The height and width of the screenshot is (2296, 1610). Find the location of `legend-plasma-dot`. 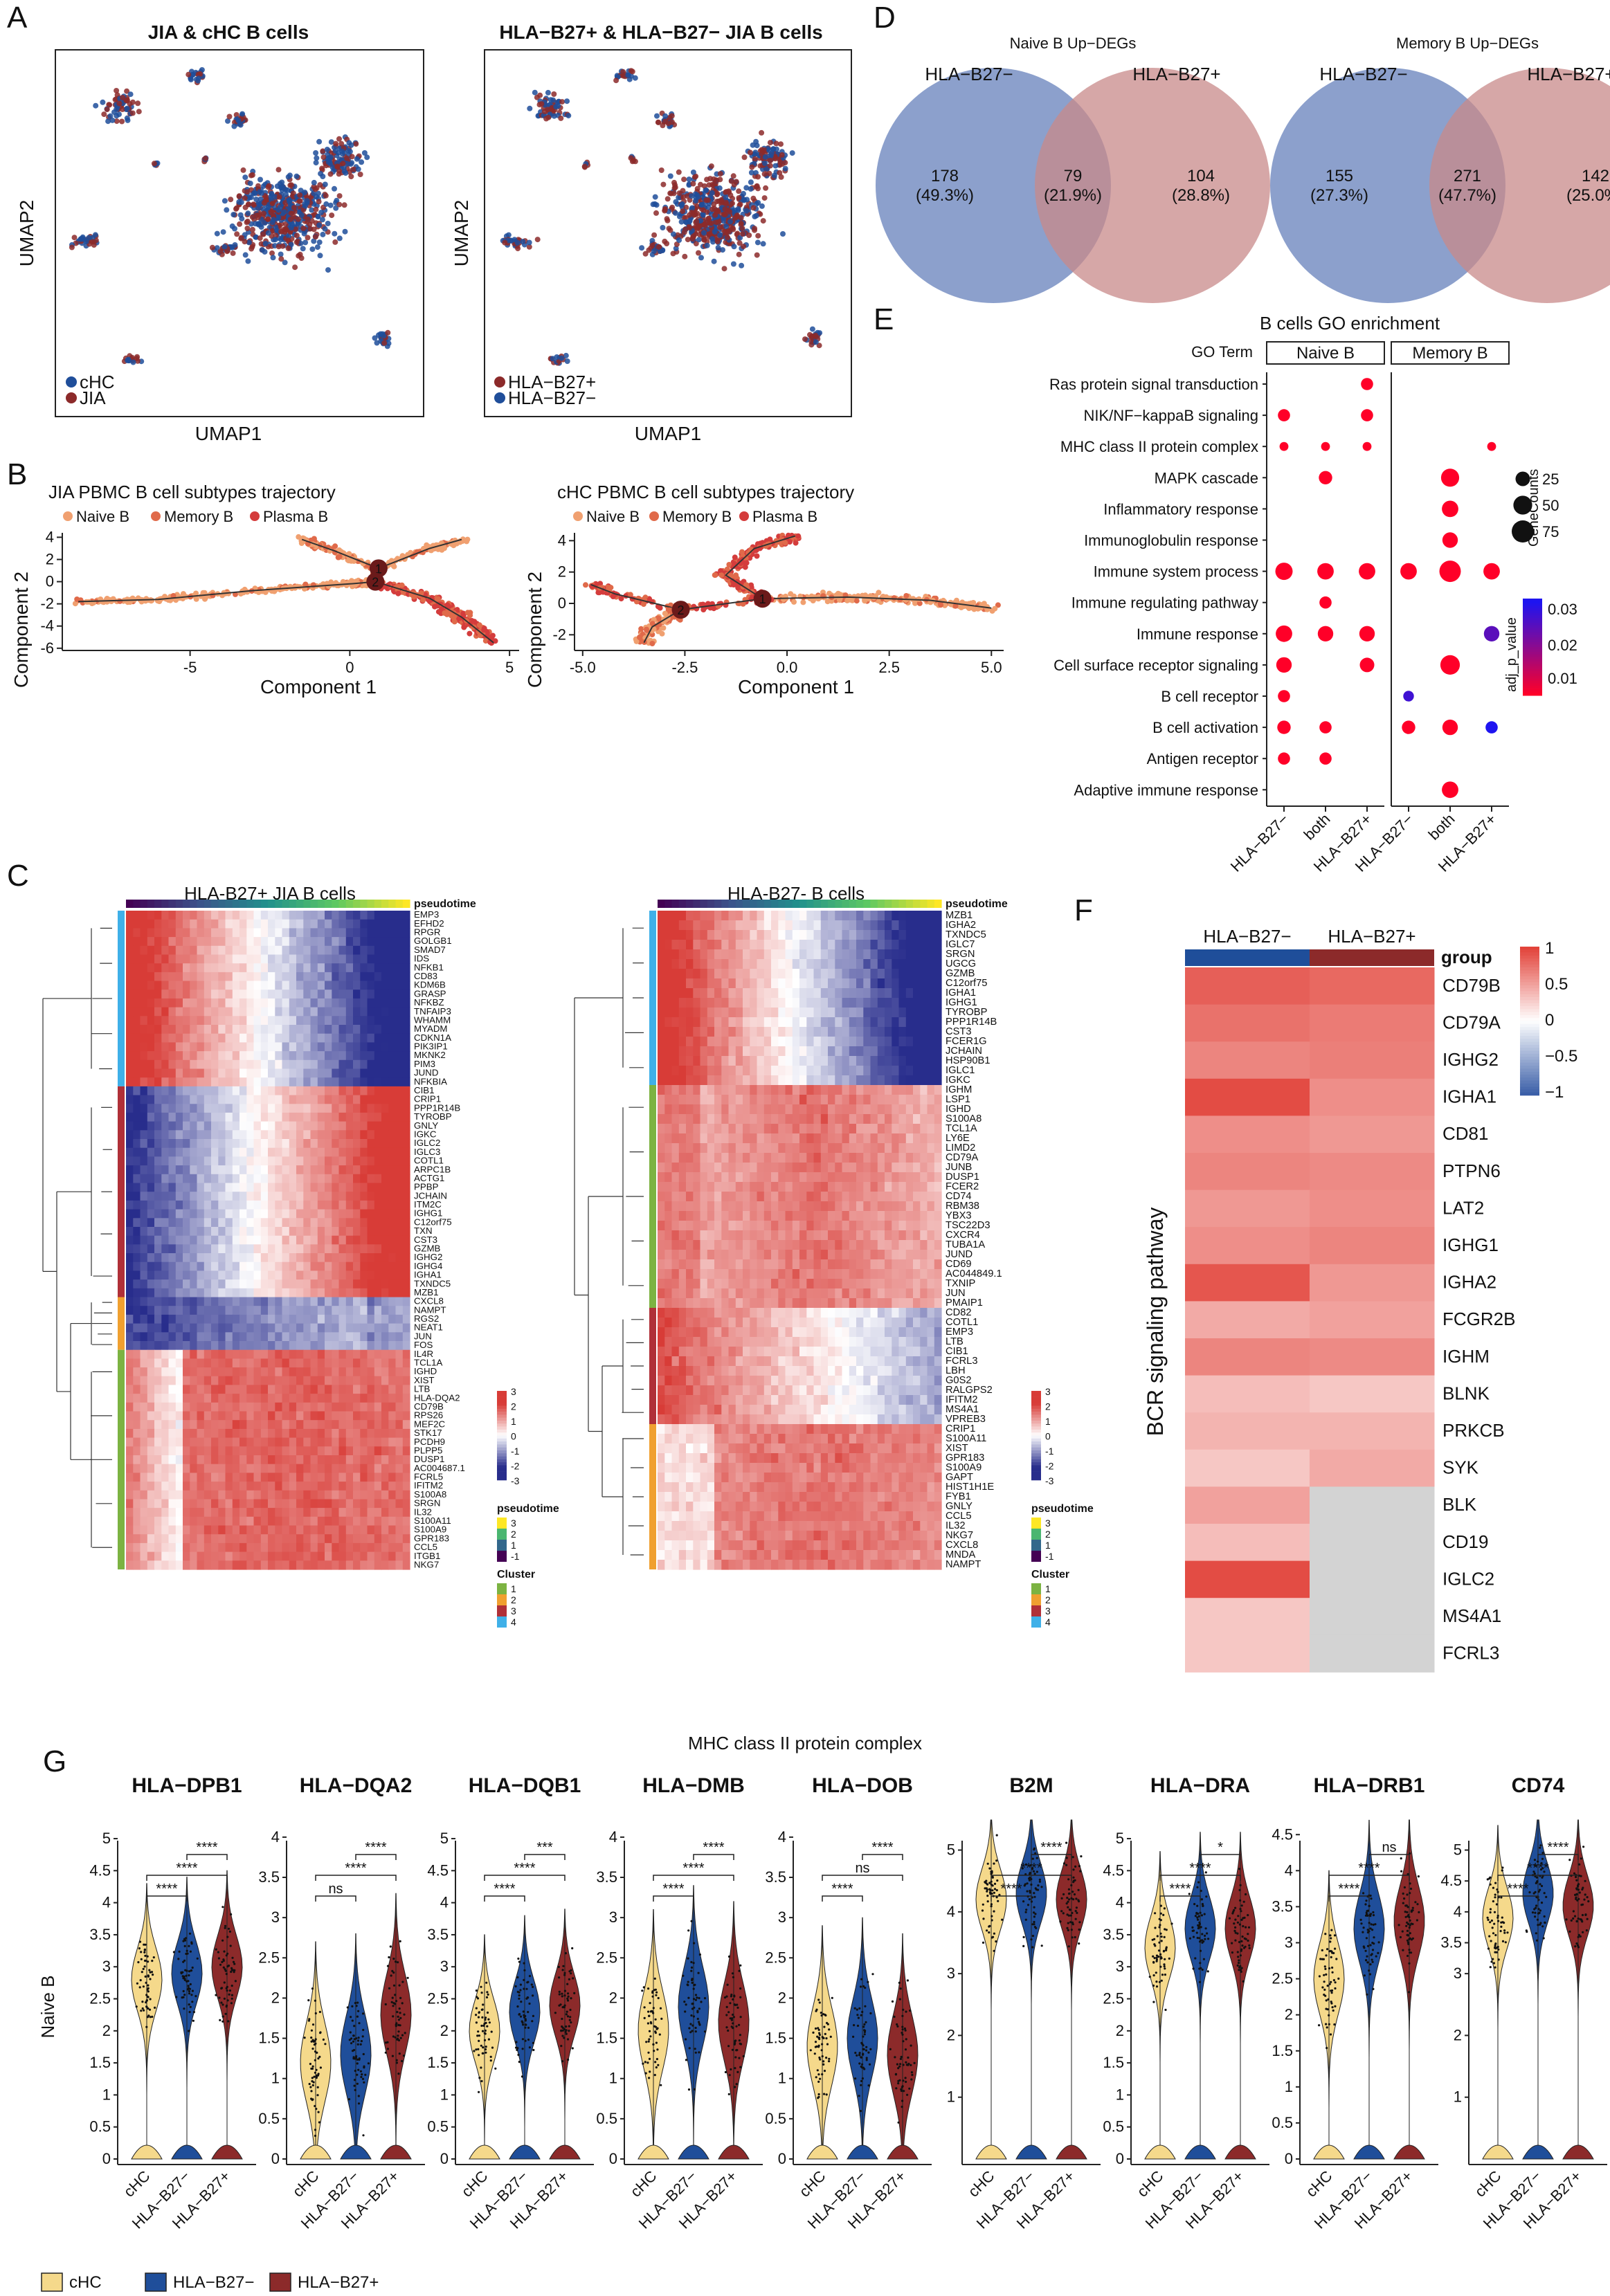

legend-plasma-dot is located at coordinates (255, 516).